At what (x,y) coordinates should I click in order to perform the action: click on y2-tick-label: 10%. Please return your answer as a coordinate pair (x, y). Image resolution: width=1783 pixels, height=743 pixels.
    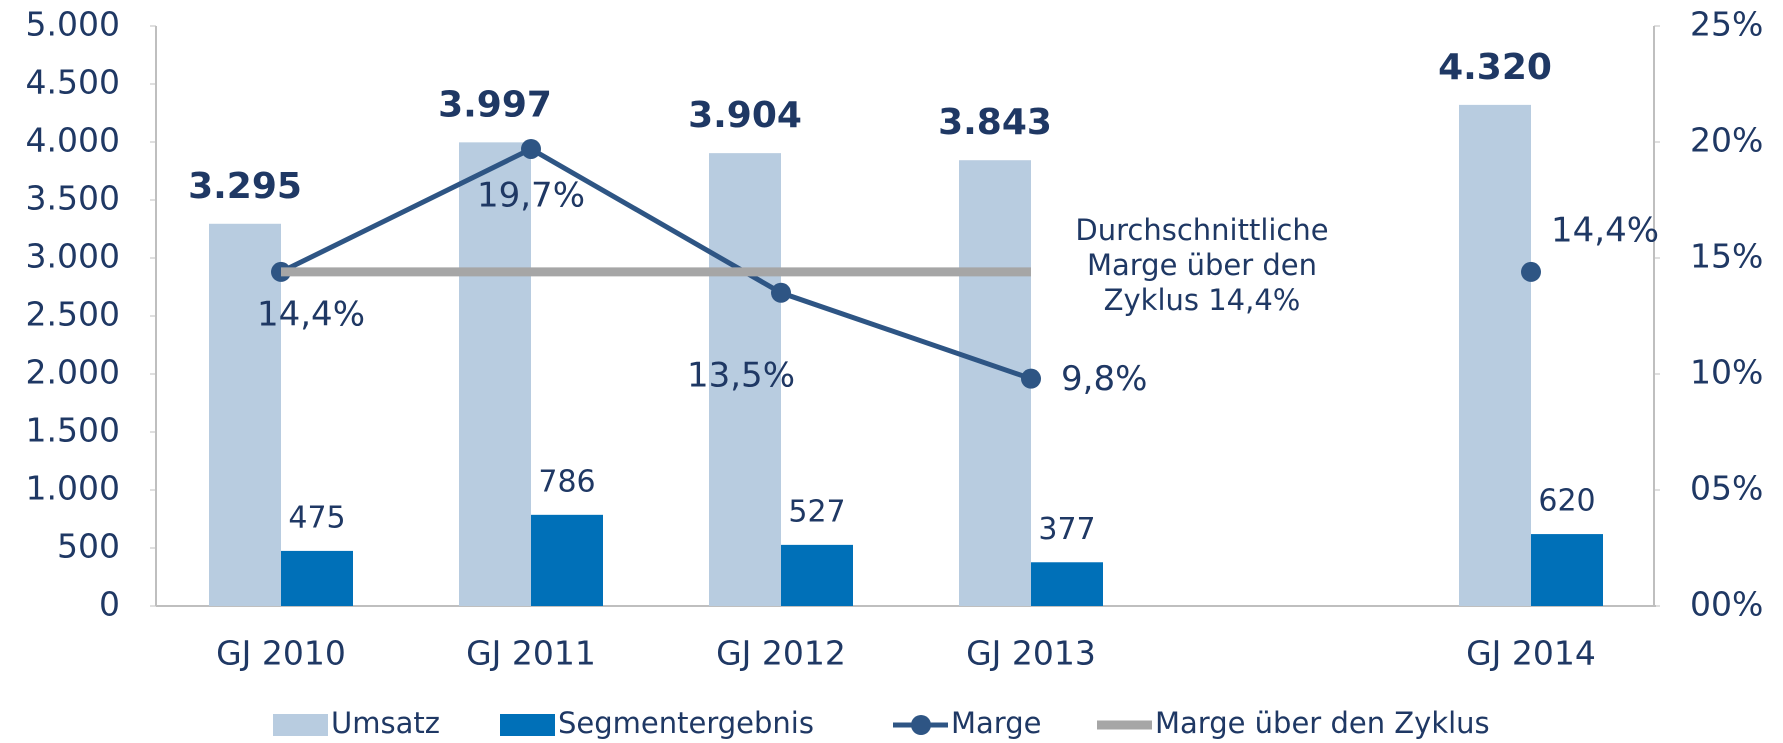
    Looking at the image, I should click on (1726, 372).